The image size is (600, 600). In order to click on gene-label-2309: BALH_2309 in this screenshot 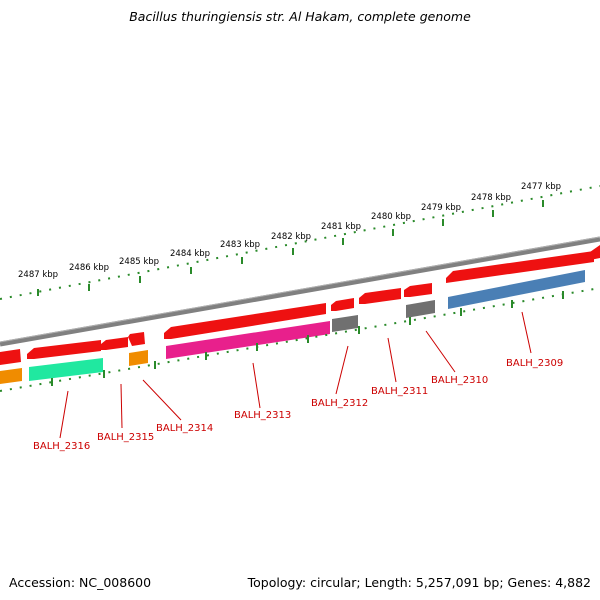, I will do `click(534, 363)`.